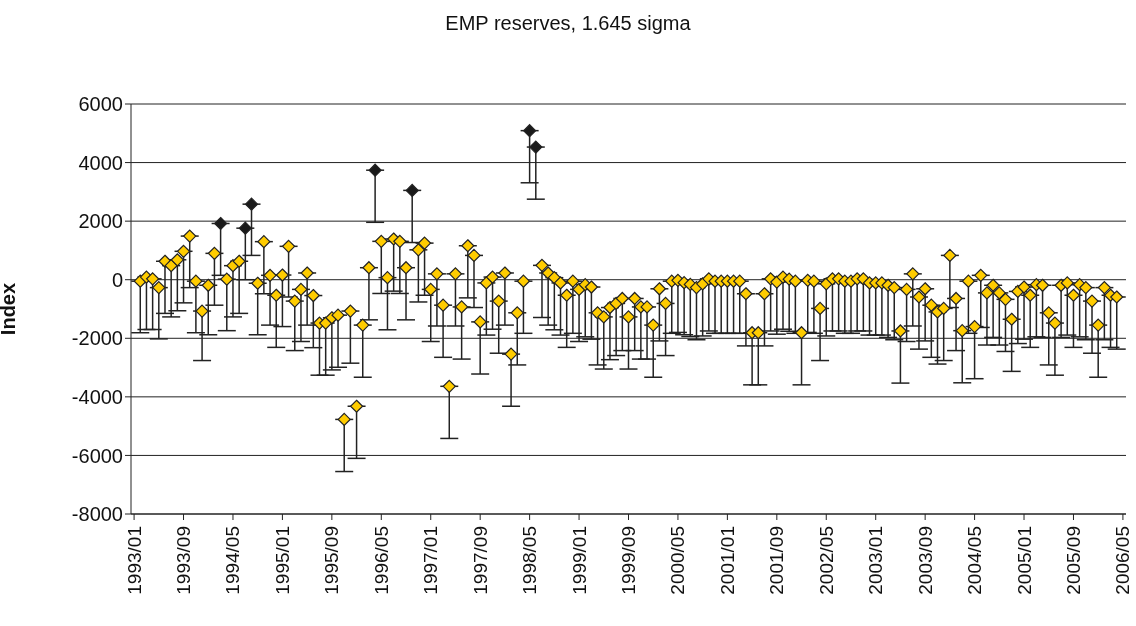 Image resolution: width=1136 pixels, height=626 pixels. I want to click on x-tick-label: 2003/01, so click(876, 560).